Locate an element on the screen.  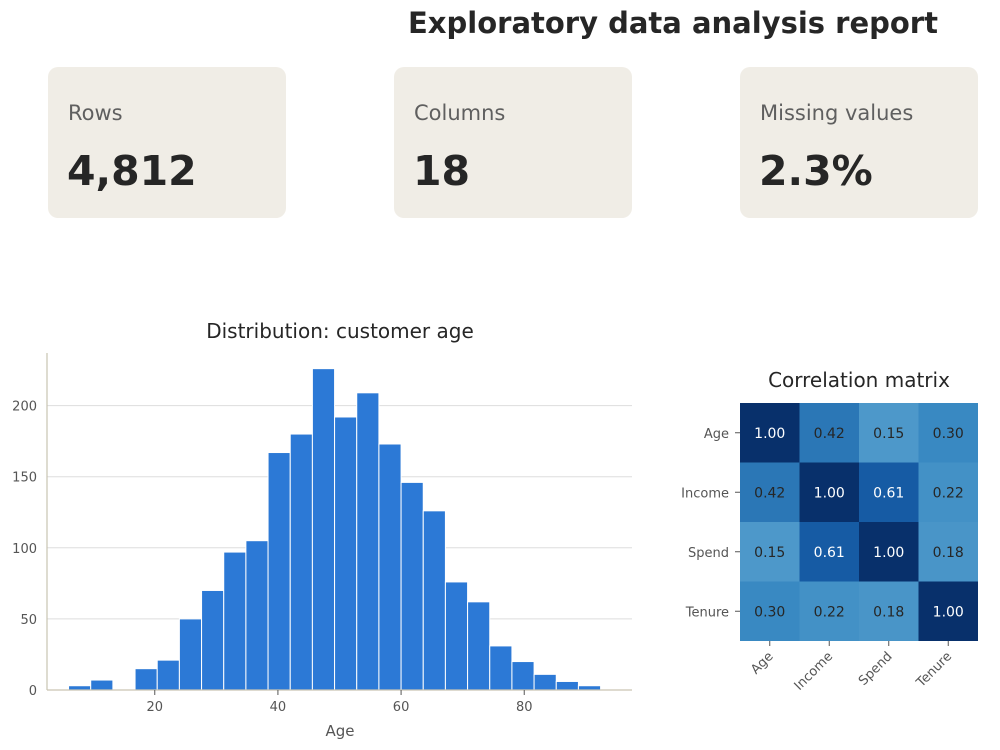
histogram-x-tick-label: 80 is located at coordinates (524, 707).